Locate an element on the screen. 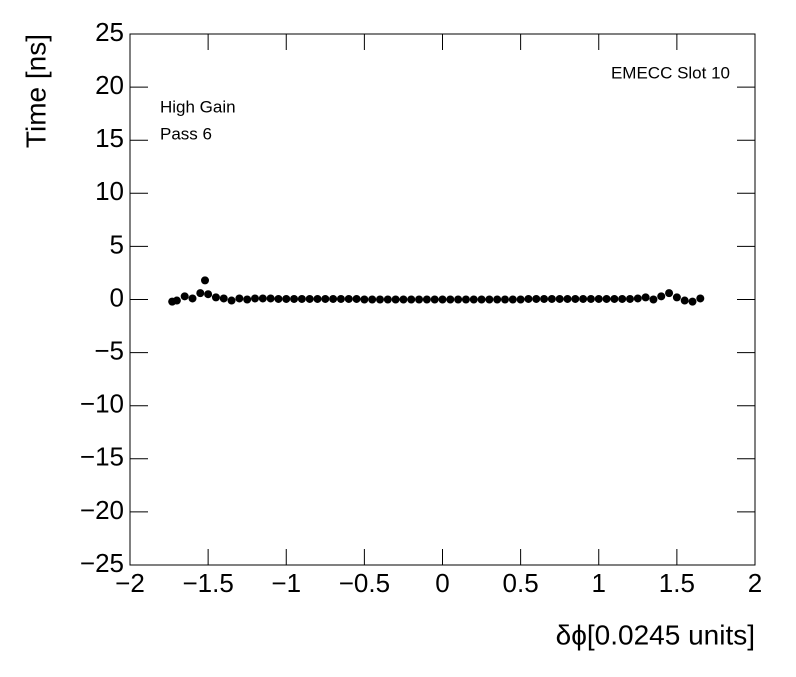 The image size is (796, 677). x-tick-label: 1 is located at coordinates (599, 583).